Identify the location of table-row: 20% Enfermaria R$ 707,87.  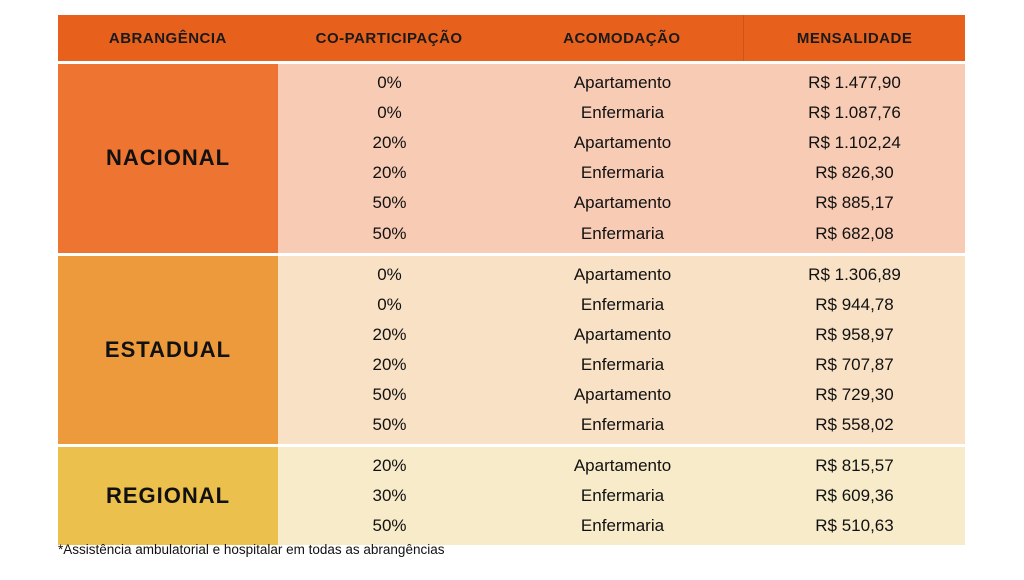
(621, 365).